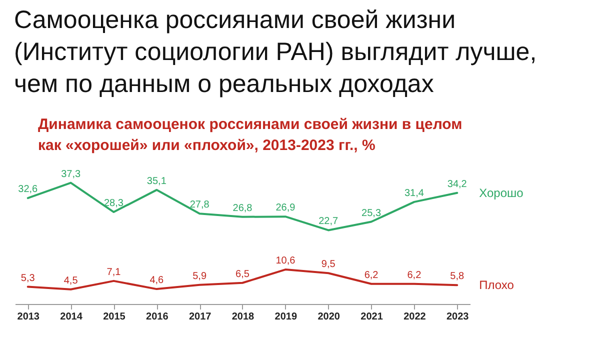 The width and height of the screenshot is (600, 361). What do you see at coordinates (501, 193) in the screenshot?
I see `series-label: Хорошо` at bounding box center [501, 193].